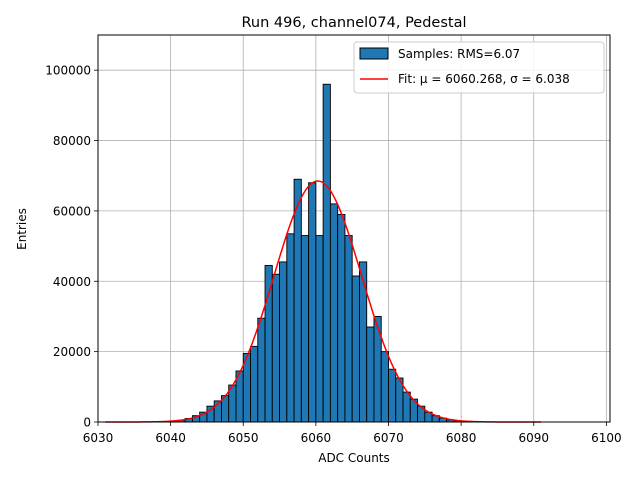 The image size is (640, 480). I want to click on legend-swatch-histogram, so click(374, 53).